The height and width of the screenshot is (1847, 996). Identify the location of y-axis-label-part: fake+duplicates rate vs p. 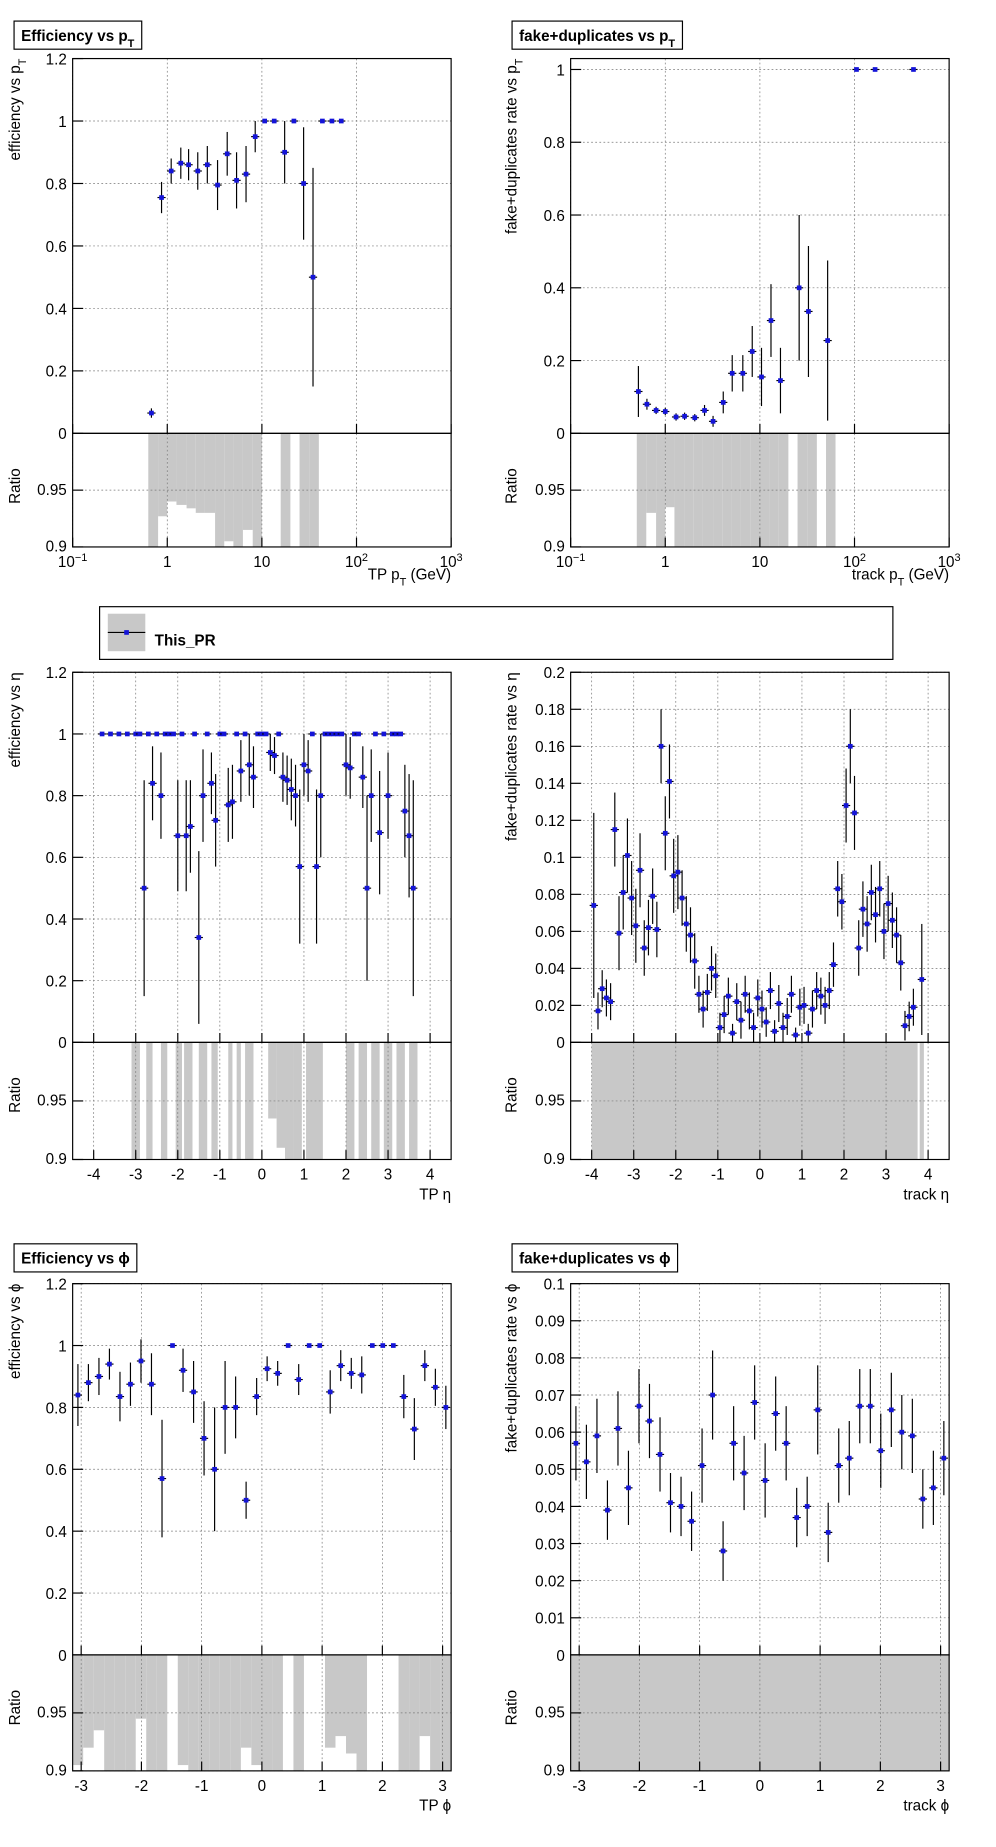
(512, 149).